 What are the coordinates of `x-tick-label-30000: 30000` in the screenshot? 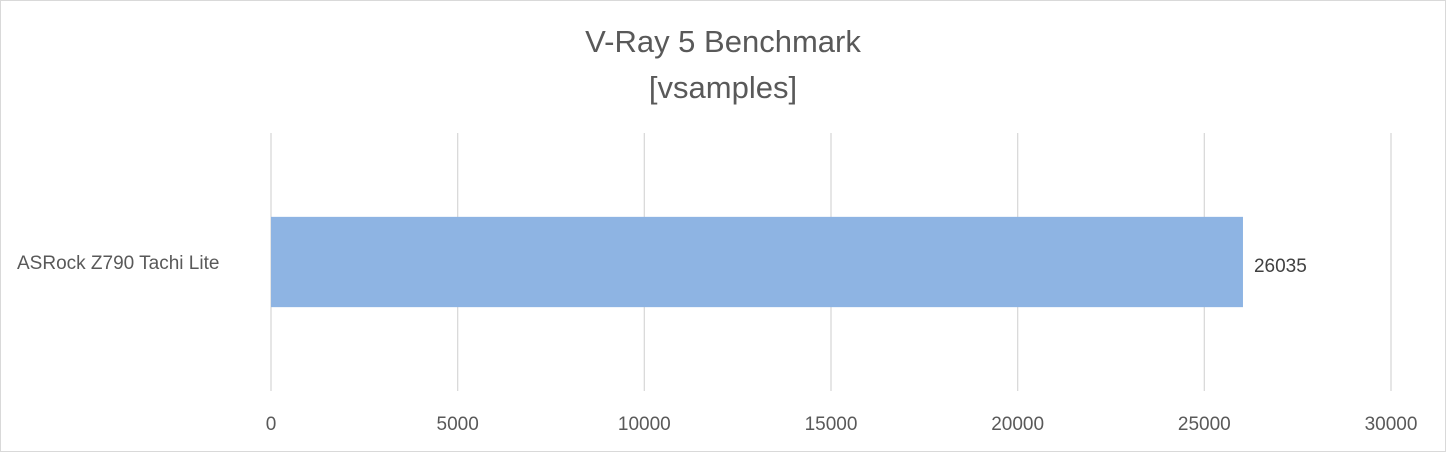 It's located at (1391, 424).